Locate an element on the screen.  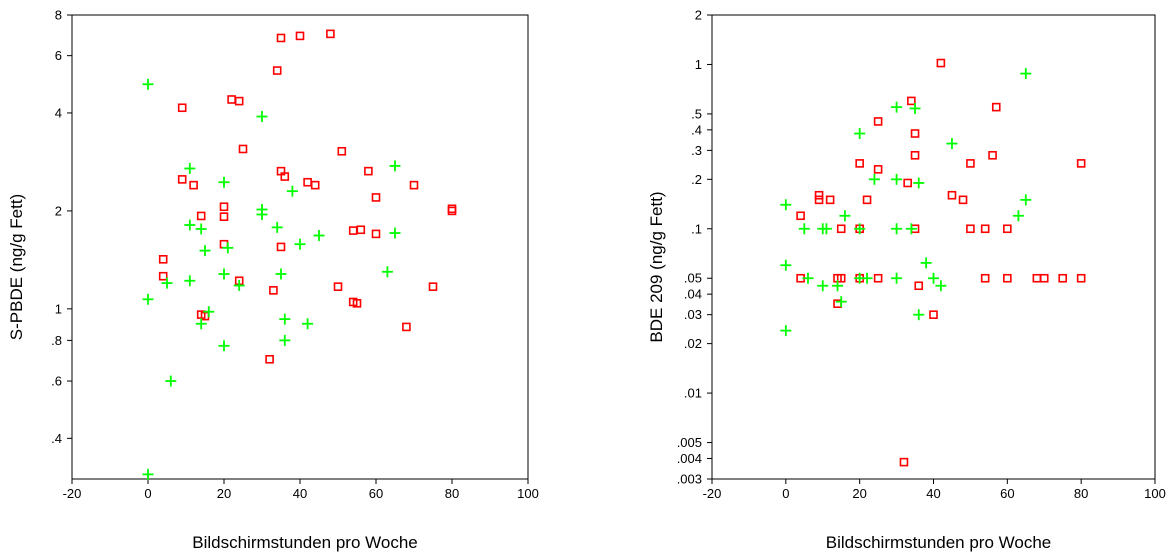
y-axis-title-left: S-PBDE (ng/g Fett) is located at coordinates (16, 267).